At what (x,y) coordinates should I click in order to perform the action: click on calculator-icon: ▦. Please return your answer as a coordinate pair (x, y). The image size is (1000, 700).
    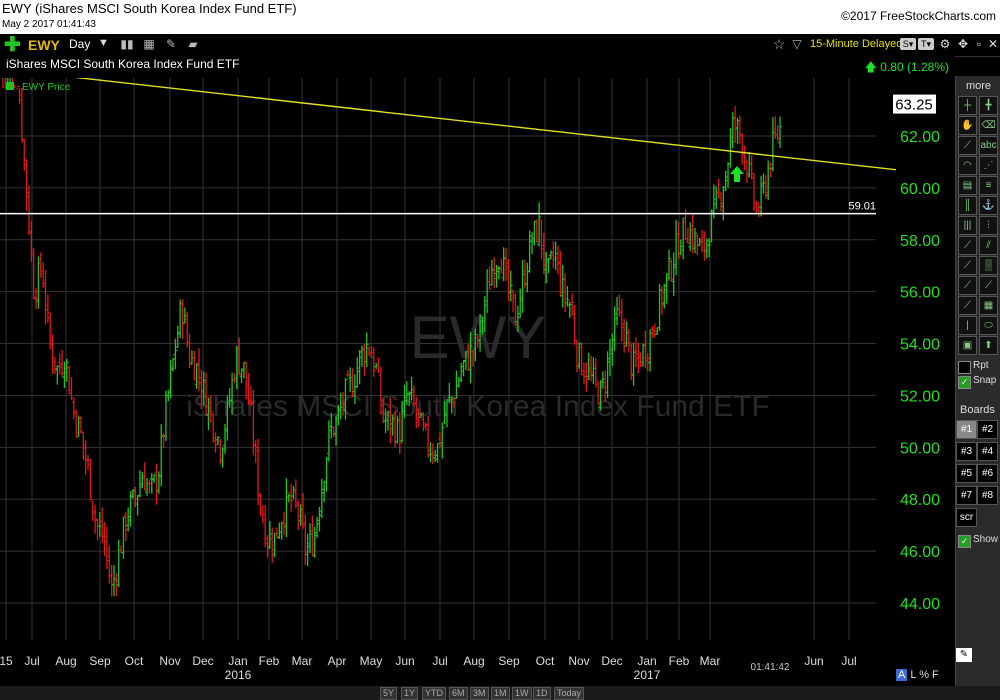
    Looking at the image, I should click on (149, 44).